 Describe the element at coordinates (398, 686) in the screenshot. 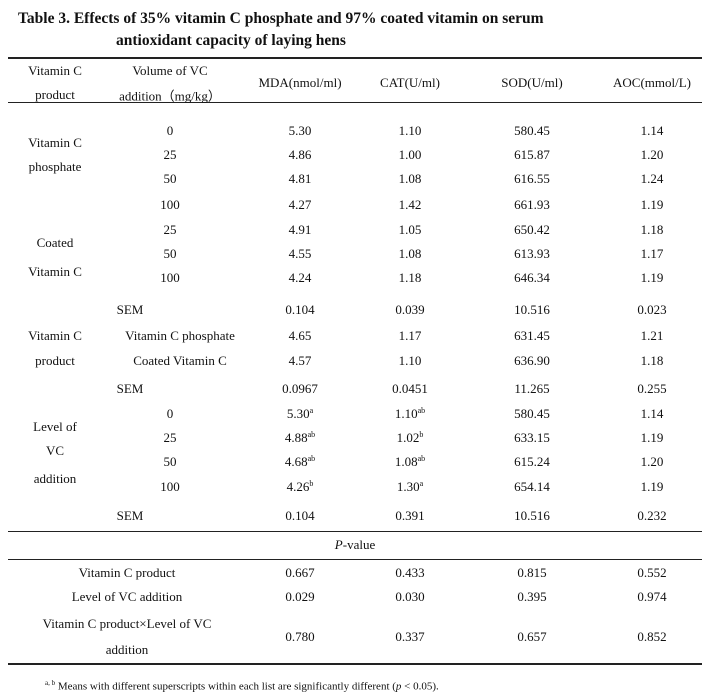

I see `footnote-p: p` at that location.